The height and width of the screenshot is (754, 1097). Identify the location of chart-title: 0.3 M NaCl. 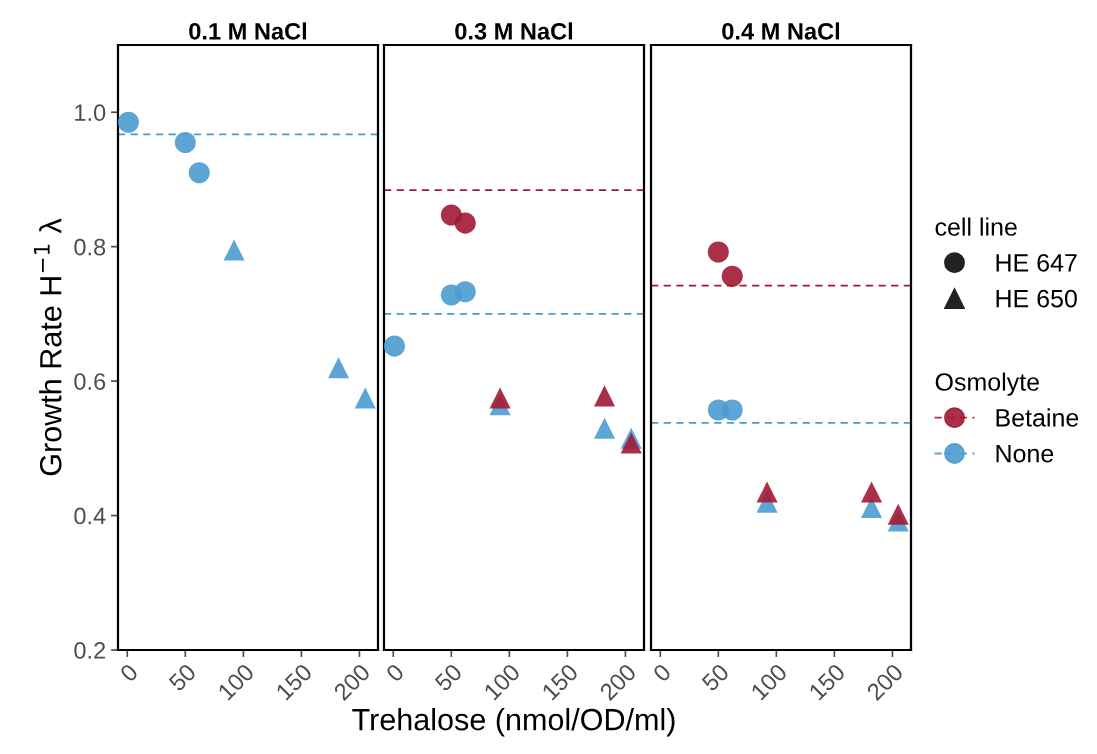
(514, 31).